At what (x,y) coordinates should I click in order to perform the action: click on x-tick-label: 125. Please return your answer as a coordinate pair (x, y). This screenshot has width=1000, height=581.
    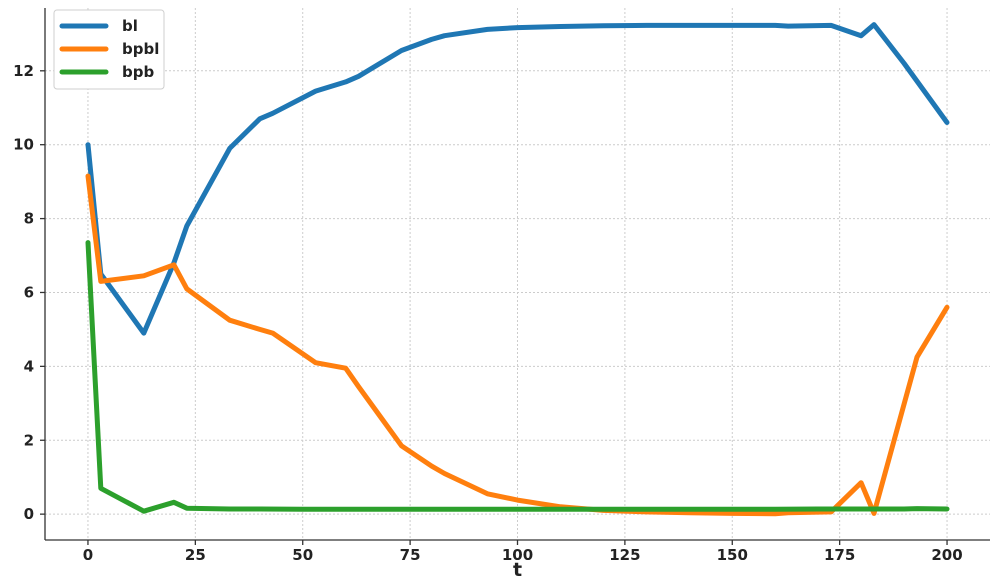
    Looking at the image, I should click on (624, 555).